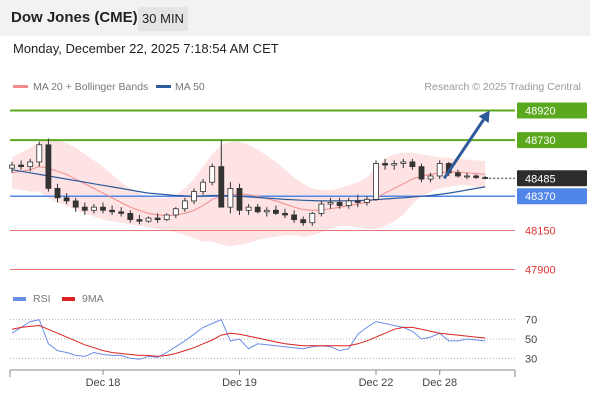  I want to click on legend-label-rsi: RSI, so click(42, 299).